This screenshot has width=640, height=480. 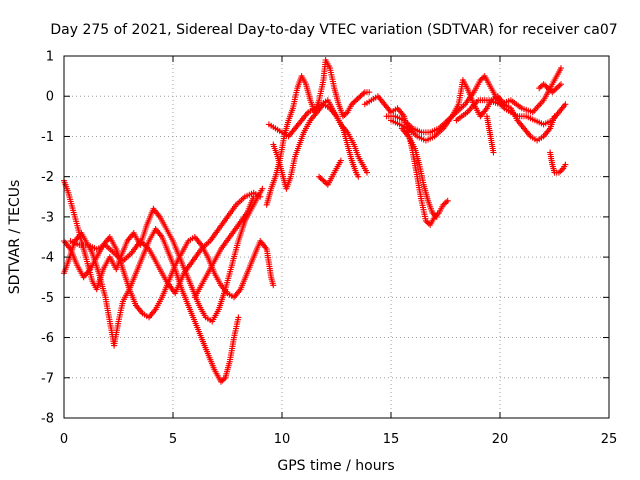 I want to click on y-tick-label: -7, so click(x=47, y=378).